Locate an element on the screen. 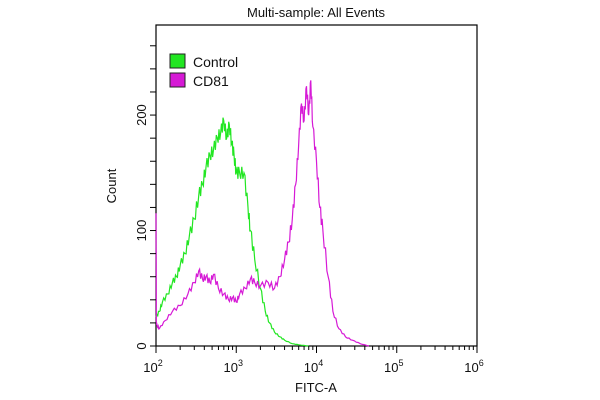 This screenshot has width=600, height=400. legend: Control CD81 is located at coordinates (203, 71).